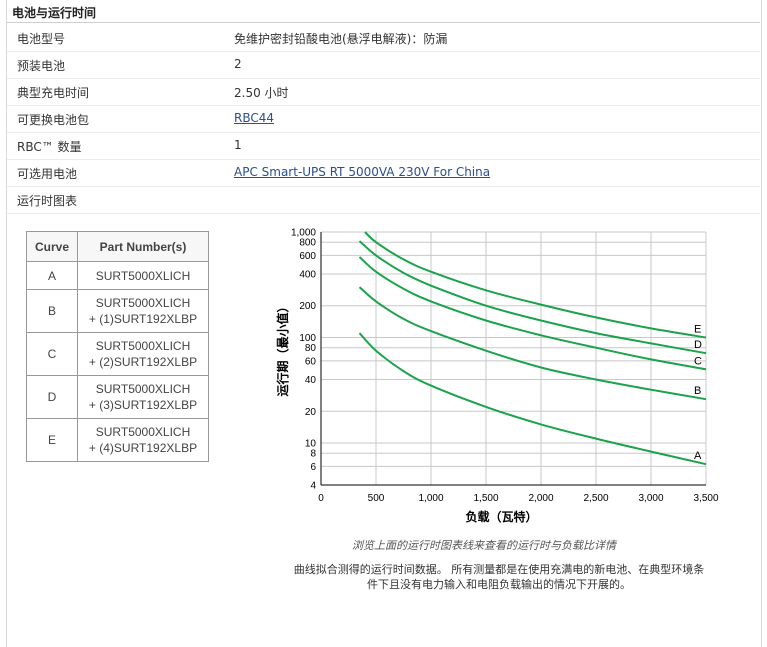 The image size is (767, 647). I want to click on spec-row-recharge-time: 典型充电时间 2.50 小时, so click(383, 92).